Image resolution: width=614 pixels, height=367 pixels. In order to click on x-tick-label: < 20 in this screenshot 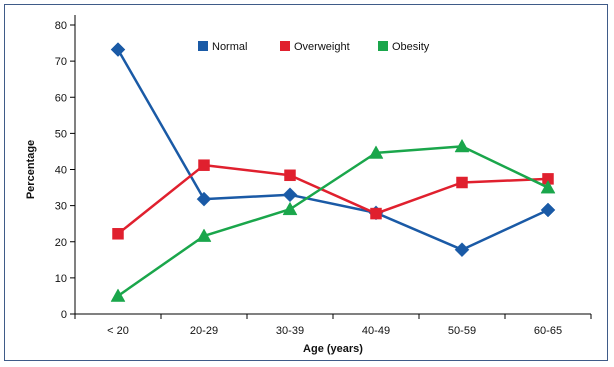, I will do `click(118, 331)`.